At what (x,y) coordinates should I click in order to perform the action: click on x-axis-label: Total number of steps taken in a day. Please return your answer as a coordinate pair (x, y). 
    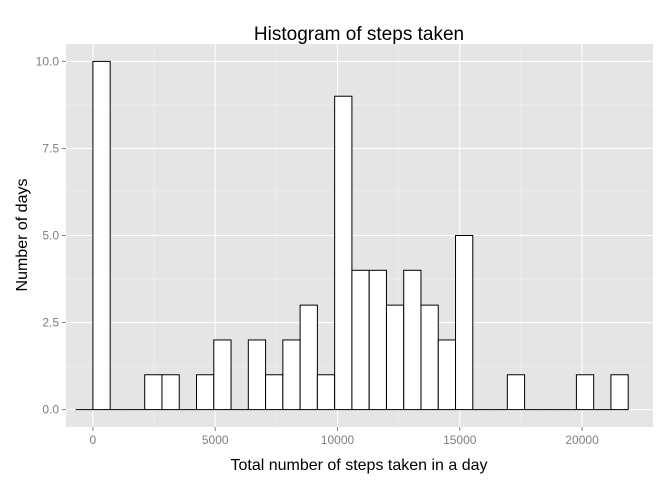
    Looking at the image, I should click on (358, 465).